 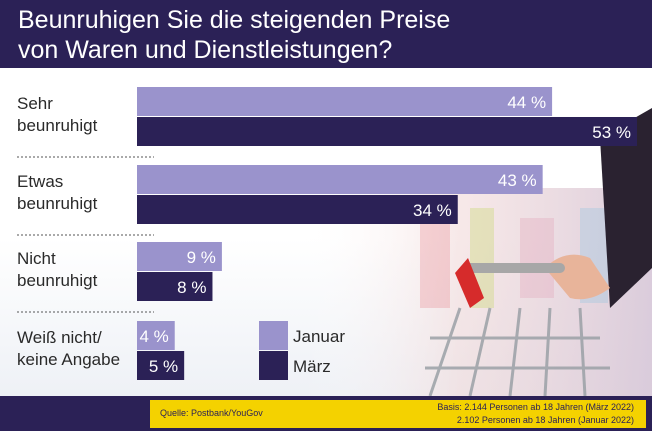 What do you see at coordinates (205, 50) in the screenshot?
I see `chart-title-line-2: von Waren und Dienstleistungen?` at bounding box center [205, 50].